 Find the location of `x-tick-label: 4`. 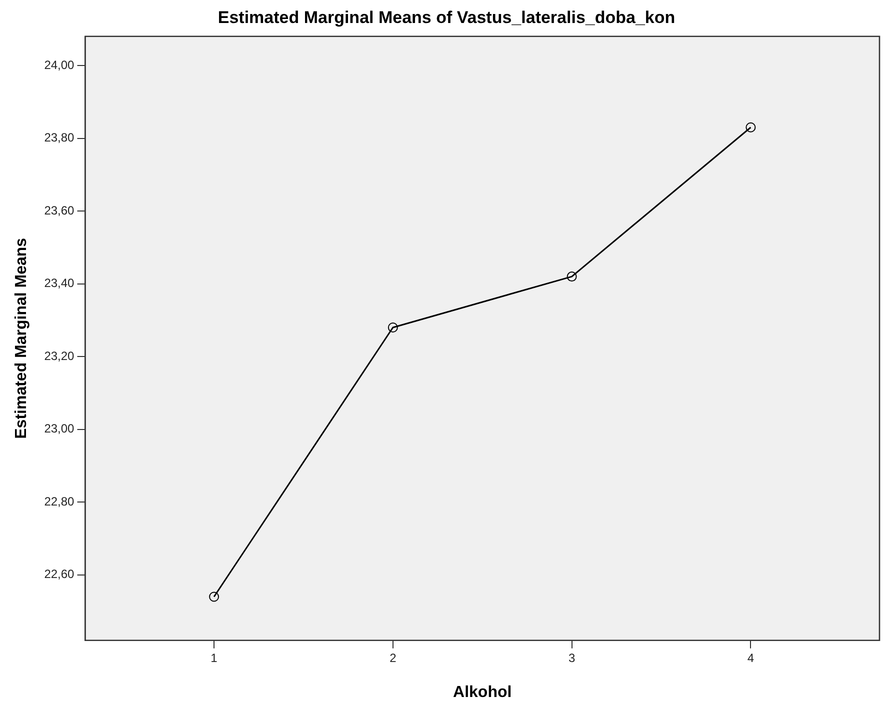

x-tick-label: 4 is located at coordinates (750, 657).